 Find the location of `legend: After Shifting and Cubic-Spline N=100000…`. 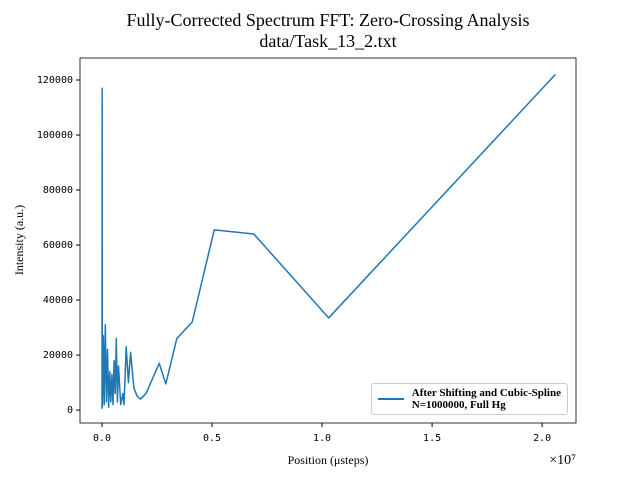

legend: After Shifting and Cubic-Spline N=100000… is located at coordinates (469, 399).